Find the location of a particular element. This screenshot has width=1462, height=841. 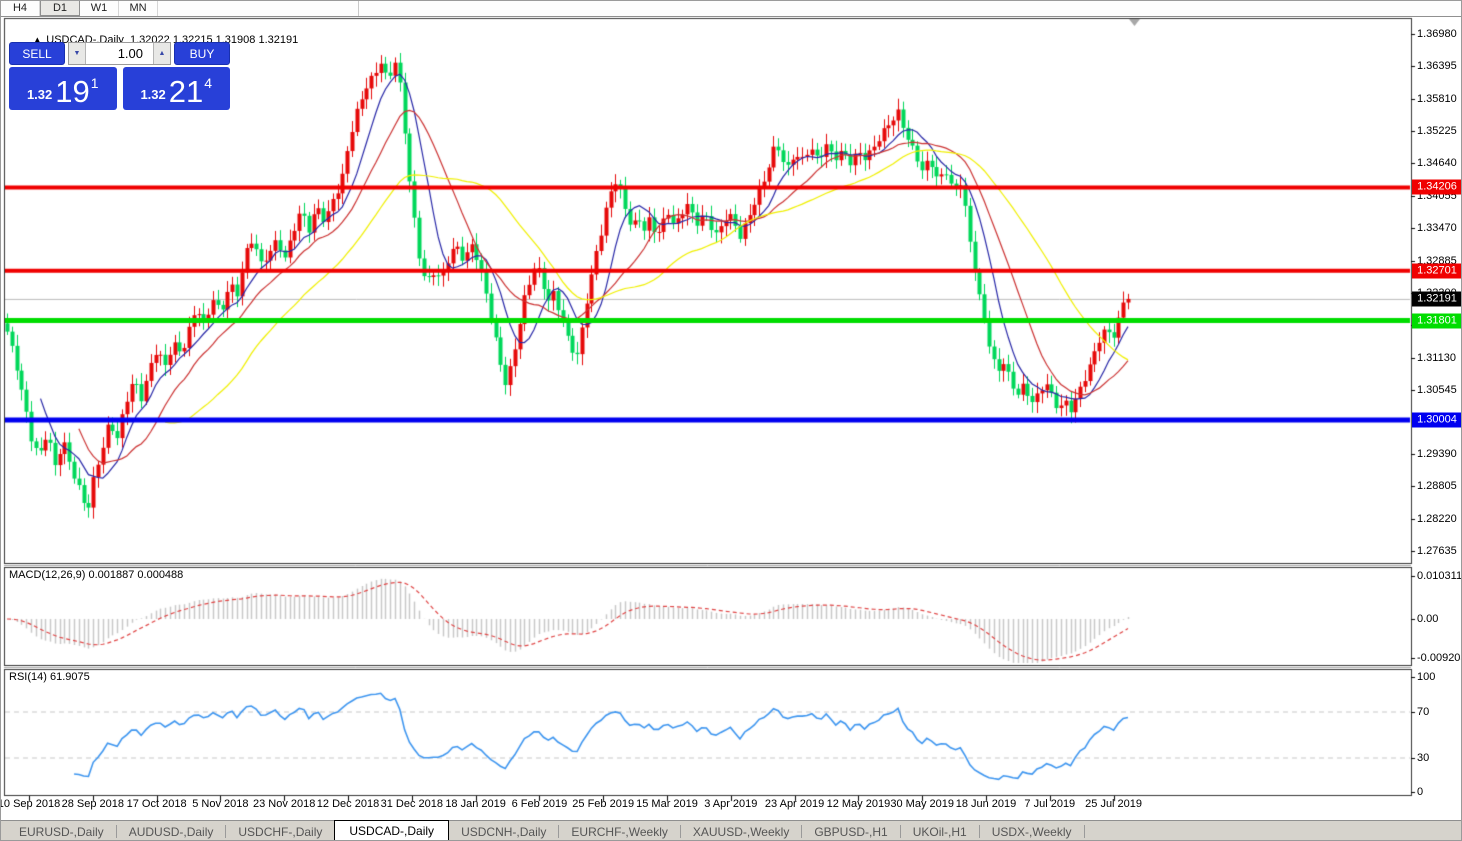

buy-price-pips: 21 is located at coordinates (186, 91).